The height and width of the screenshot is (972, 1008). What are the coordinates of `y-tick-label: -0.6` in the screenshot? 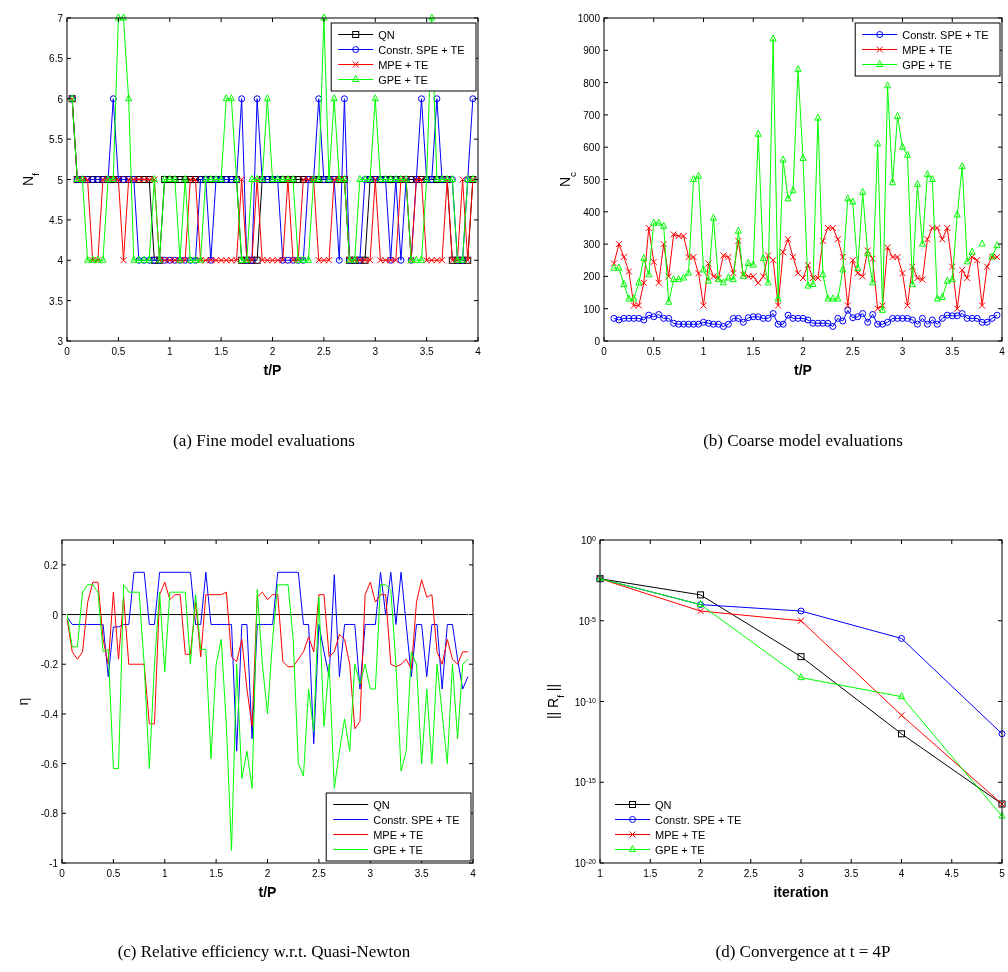 It's located at (49, 764).